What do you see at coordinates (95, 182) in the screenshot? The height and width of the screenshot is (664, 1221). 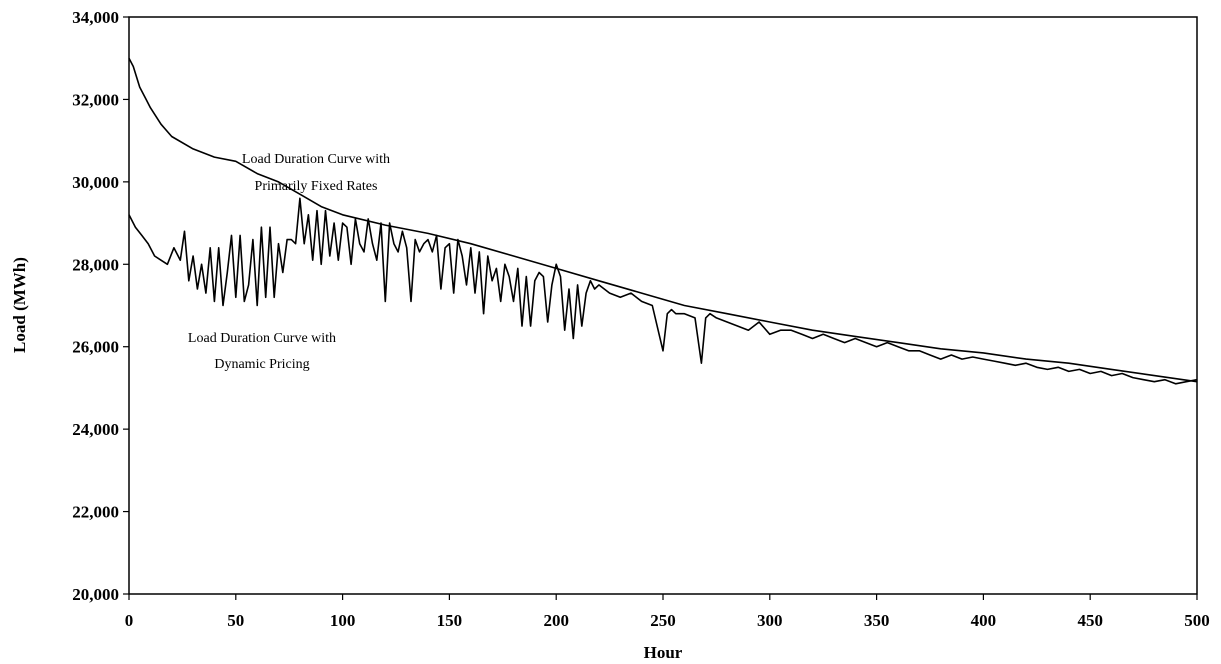 I see `y-tick-label: 30,000` at bounding box center [95, 182].